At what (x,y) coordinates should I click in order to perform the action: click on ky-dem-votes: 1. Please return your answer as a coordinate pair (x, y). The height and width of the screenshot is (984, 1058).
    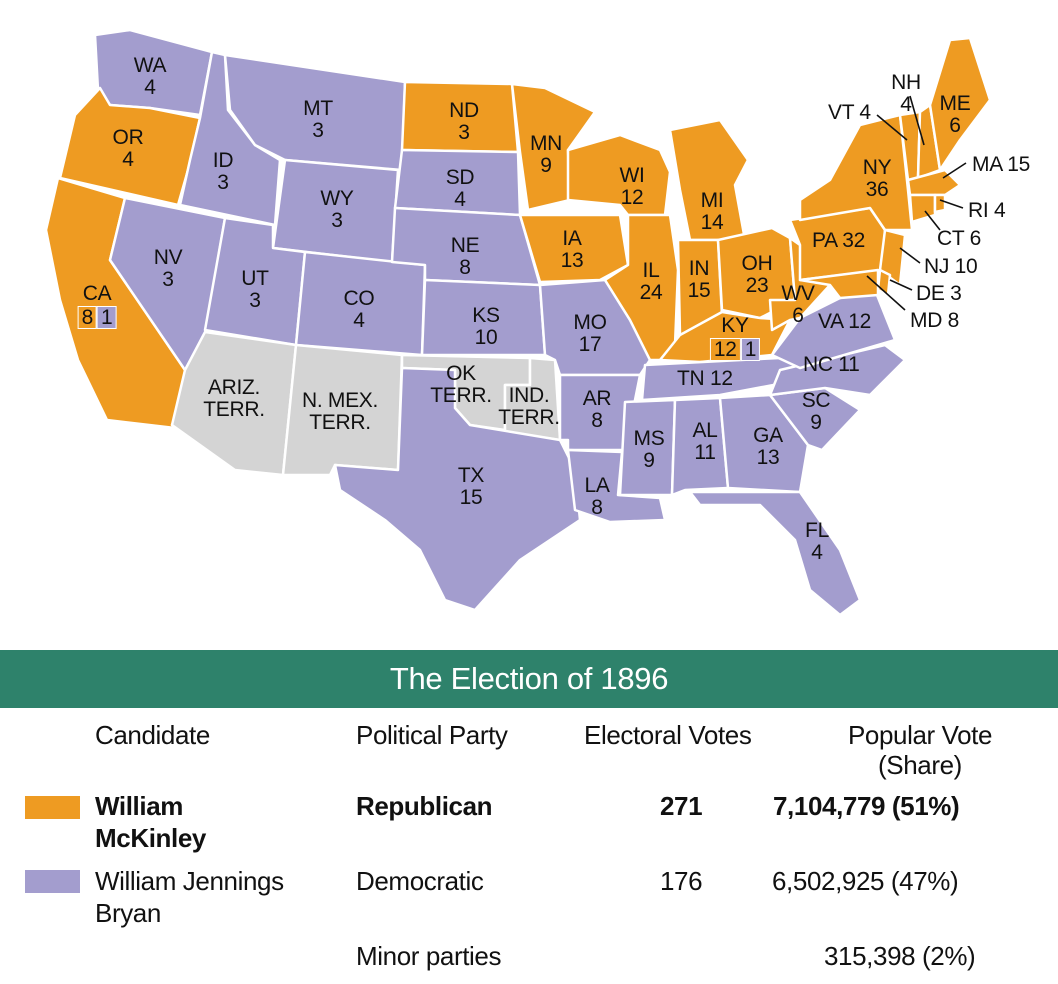
    Looking at the image, I should click on (750, 349).